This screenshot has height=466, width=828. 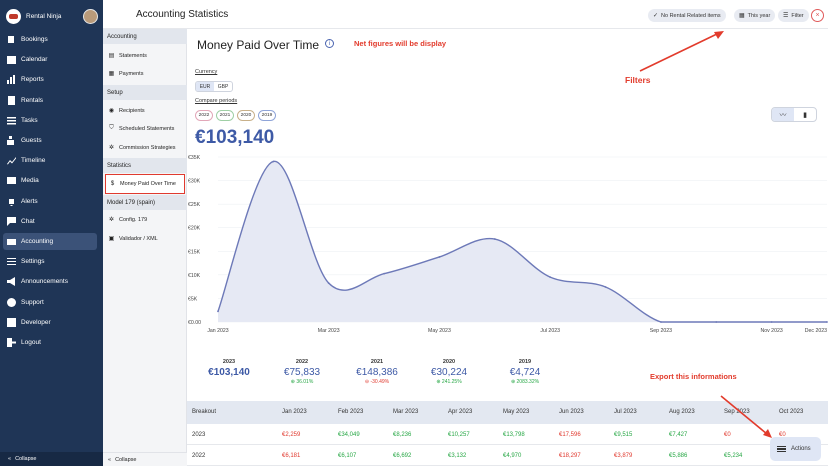 What do you see at coordinates (406, 412) in the screenshot?
I see `table-header-cell: Mar 2023` at bounding box center [406, 412].